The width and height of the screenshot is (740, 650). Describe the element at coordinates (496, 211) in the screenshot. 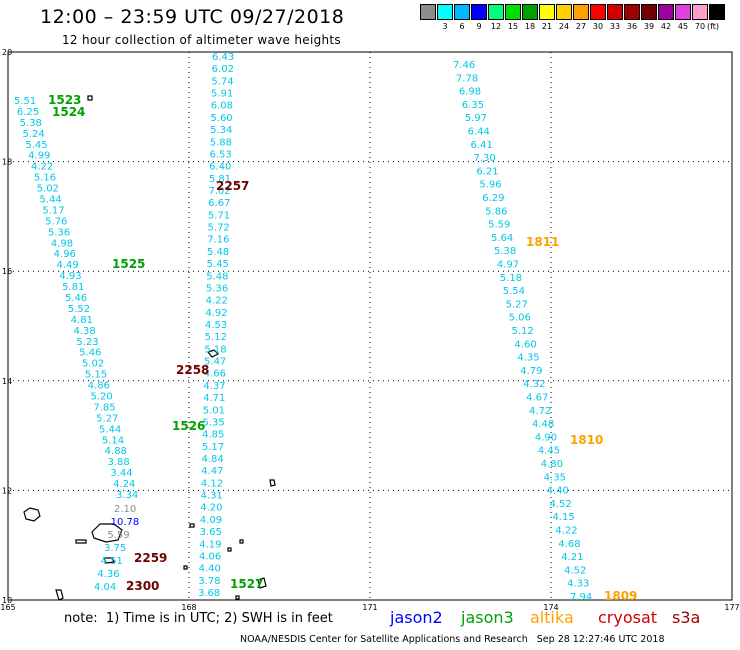

I see `wave-height-label-track-c: 5.86` at that location.